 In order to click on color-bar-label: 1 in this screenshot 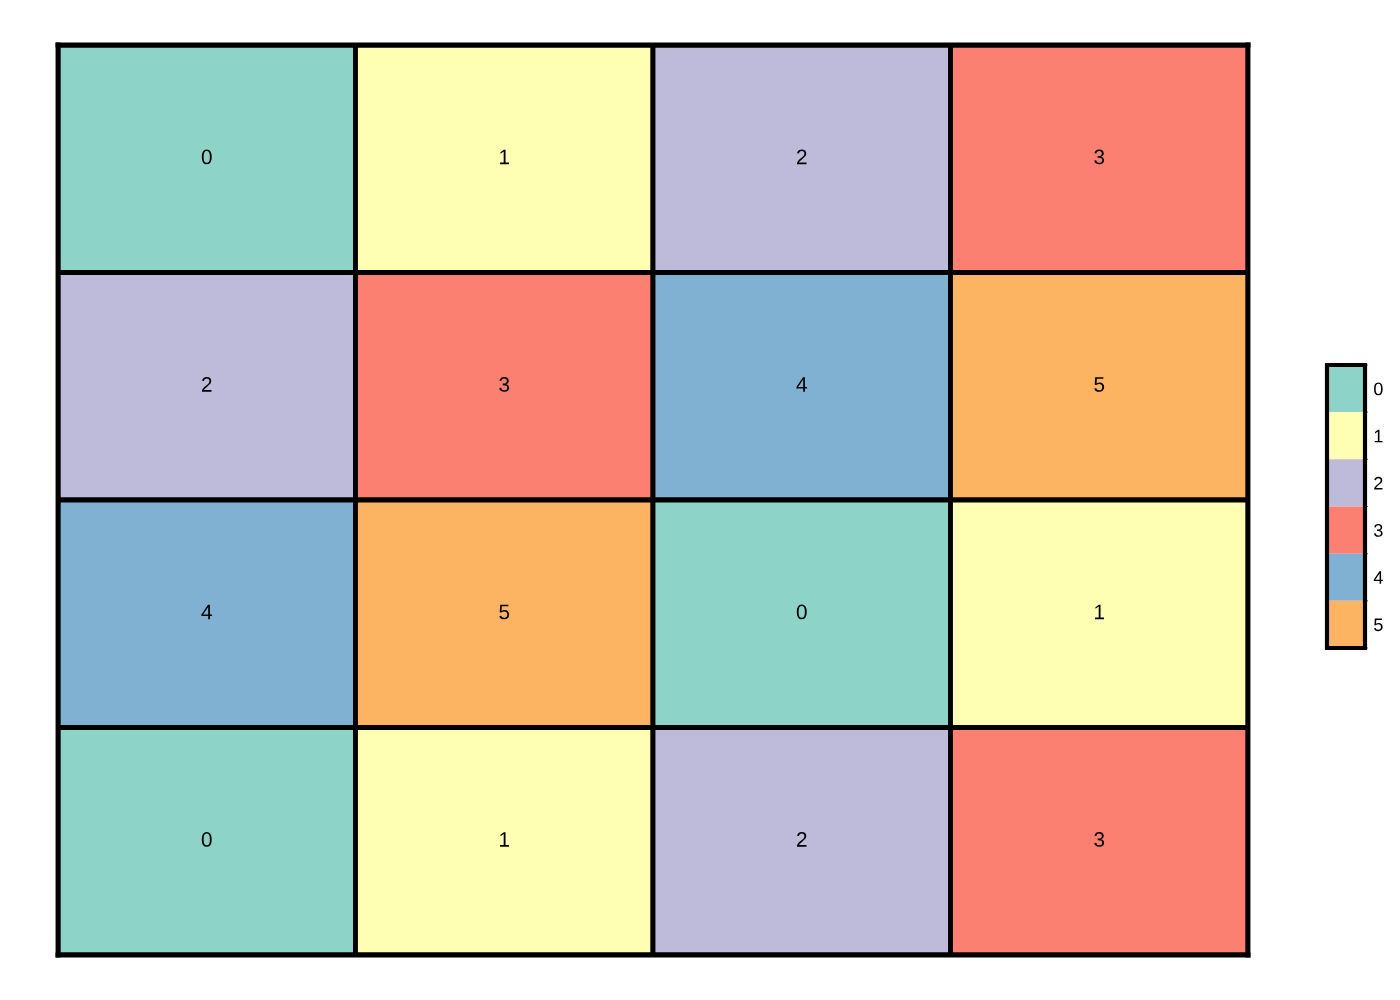, I will do `click(1378, 436)`.